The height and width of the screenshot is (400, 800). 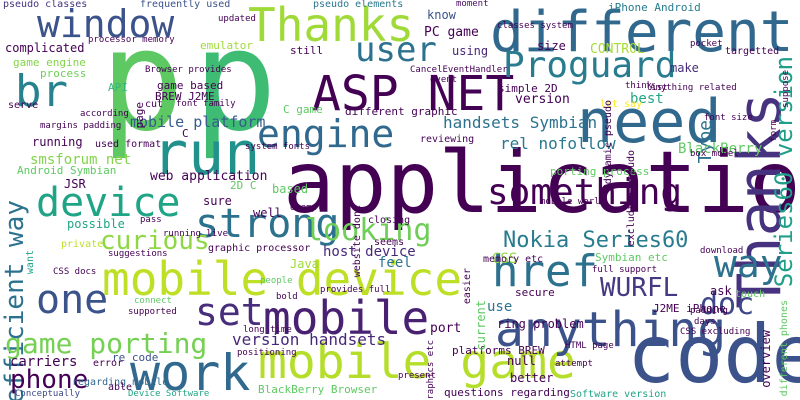 I want to click on cloud-word: br, so click(x=41, y=91).